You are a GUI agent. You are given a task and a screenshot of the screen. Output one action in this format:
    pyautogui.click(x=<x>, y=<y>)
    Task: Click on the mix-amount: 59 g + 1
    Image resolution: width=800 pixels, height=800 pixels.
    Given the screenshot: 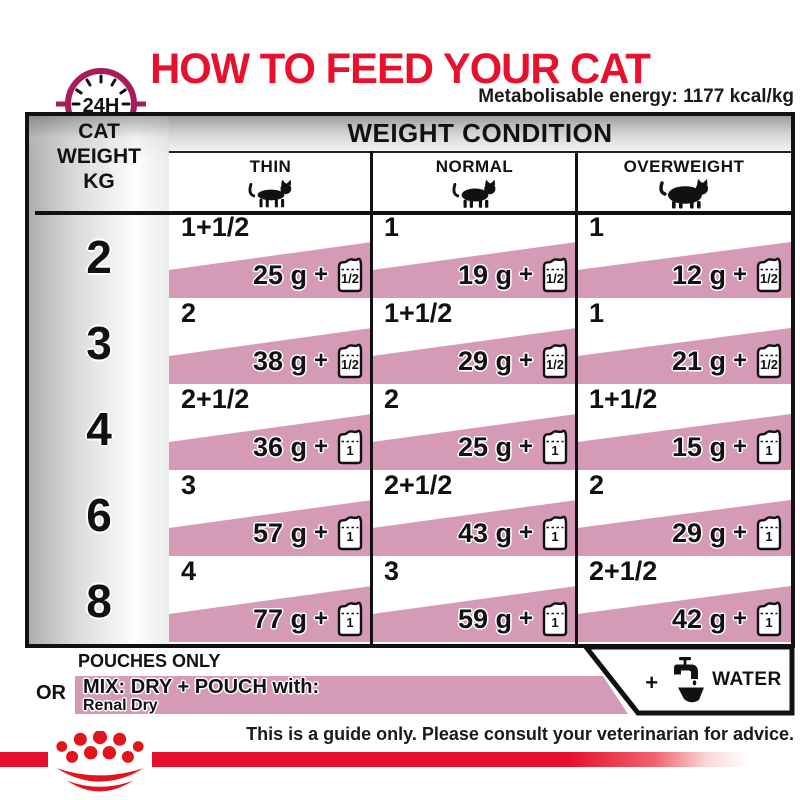 What is the action you would take?
    pyautogui.click(x=514, y=619)
    